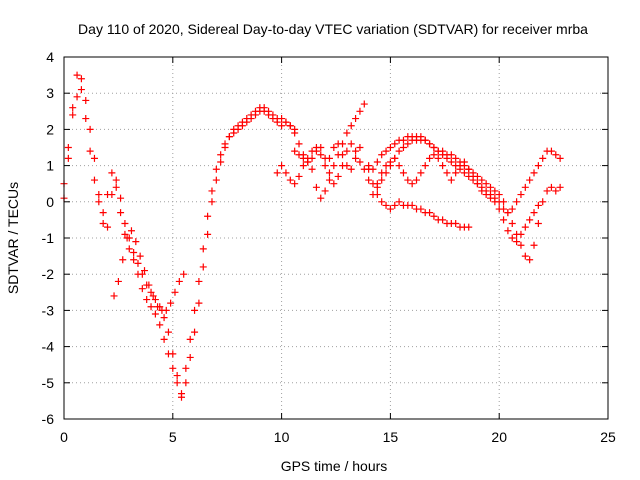  Describe the element at coordinates (149, 270) in the screenshot. I see `series-track-c` at that location.